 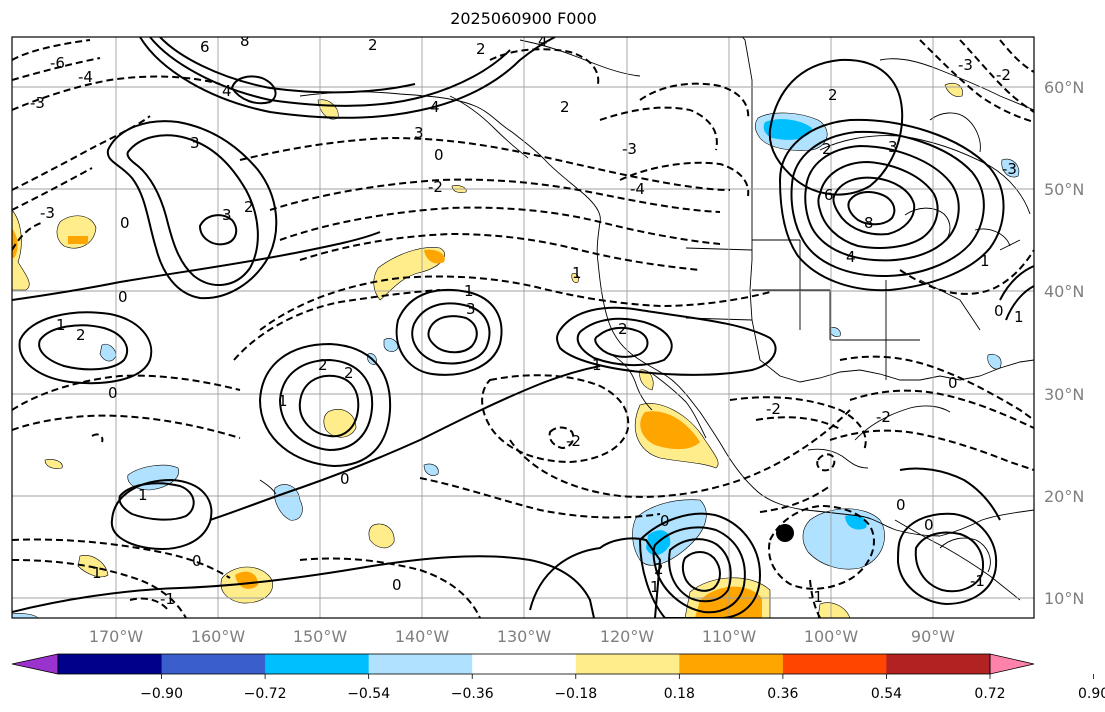 I want to click on lat-label: 40°N, so click(x=1064, y=291).